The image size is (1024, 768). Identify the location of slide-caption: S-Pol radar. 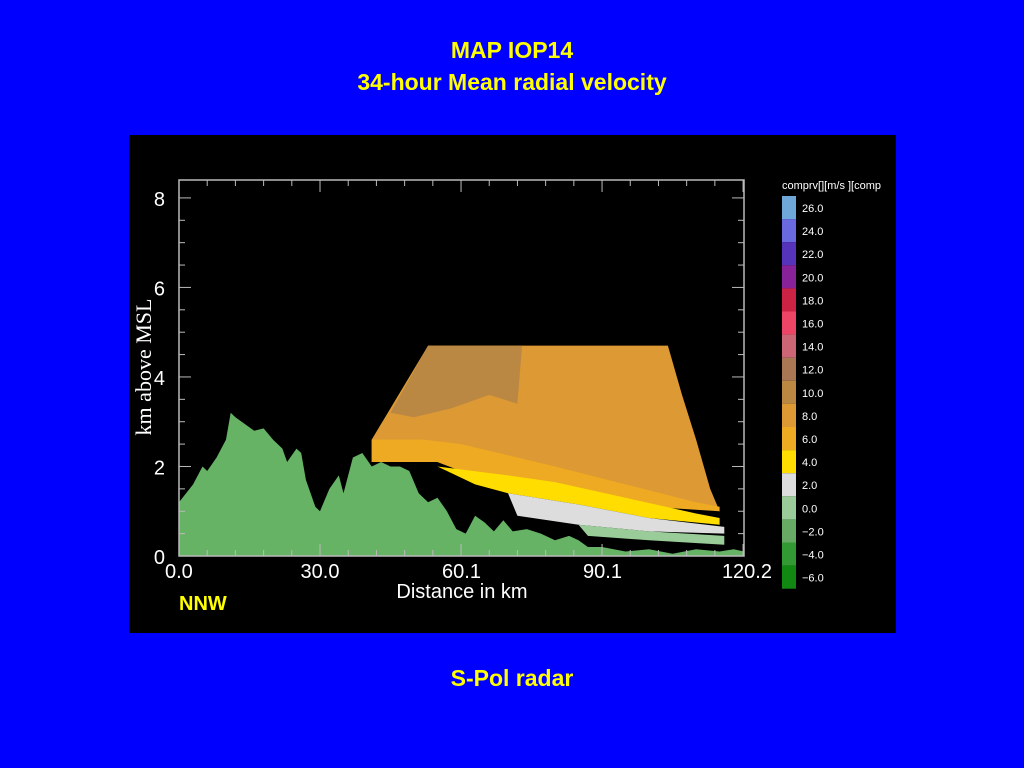
(512, 678).